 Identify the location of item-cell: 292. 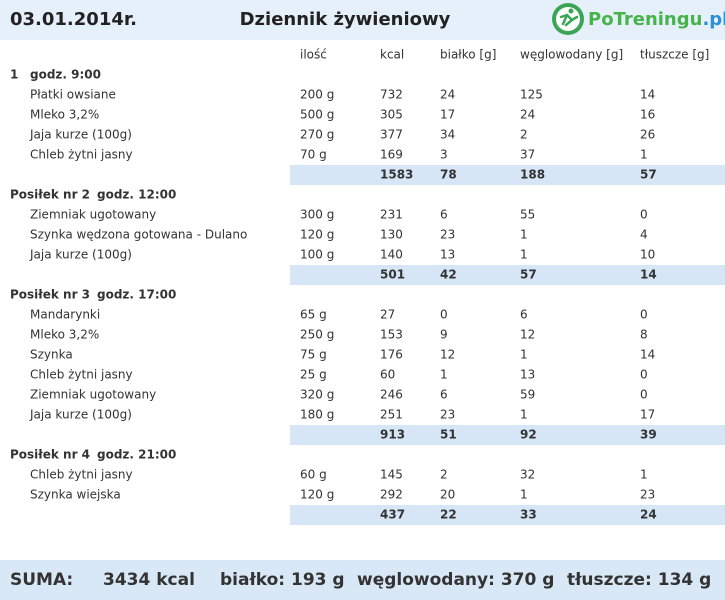
(391, 495).